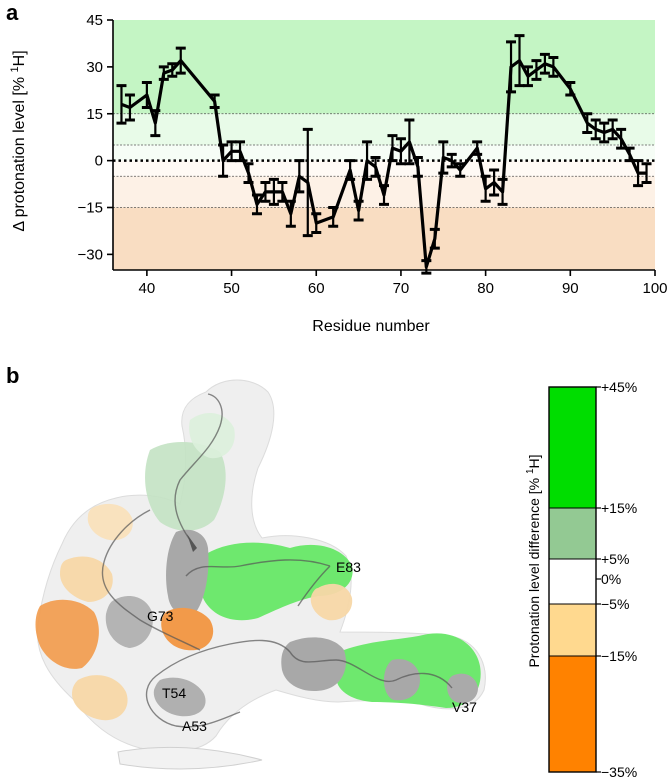 This screenshot has height=782, width=670. Describe the element at coordinates (611, 579) in the screenshot. I see `colorbar-tick-label: 0%` at that location.